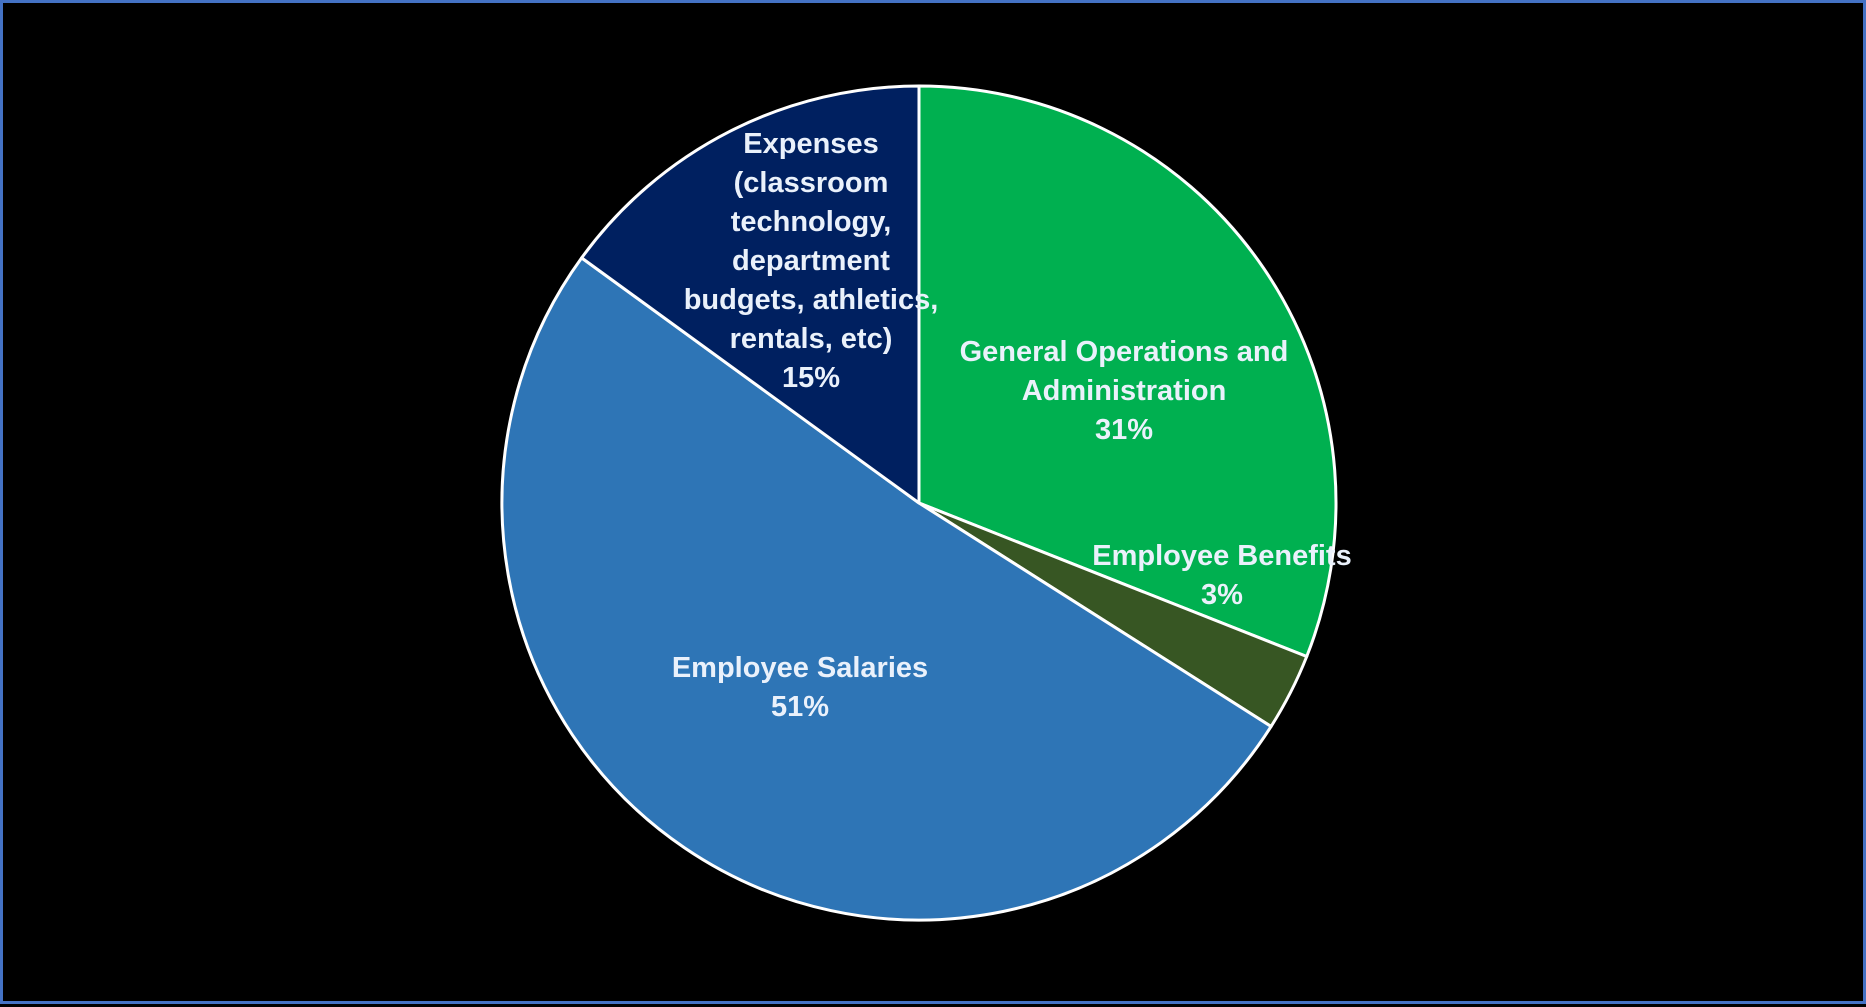 The height and width of the screenshot is (1007, 1866). What do you see at coordinates (811, 339) in the screenshot?
I see `slice-name-label: rentals, etc)` at bounding box center [811, 339].